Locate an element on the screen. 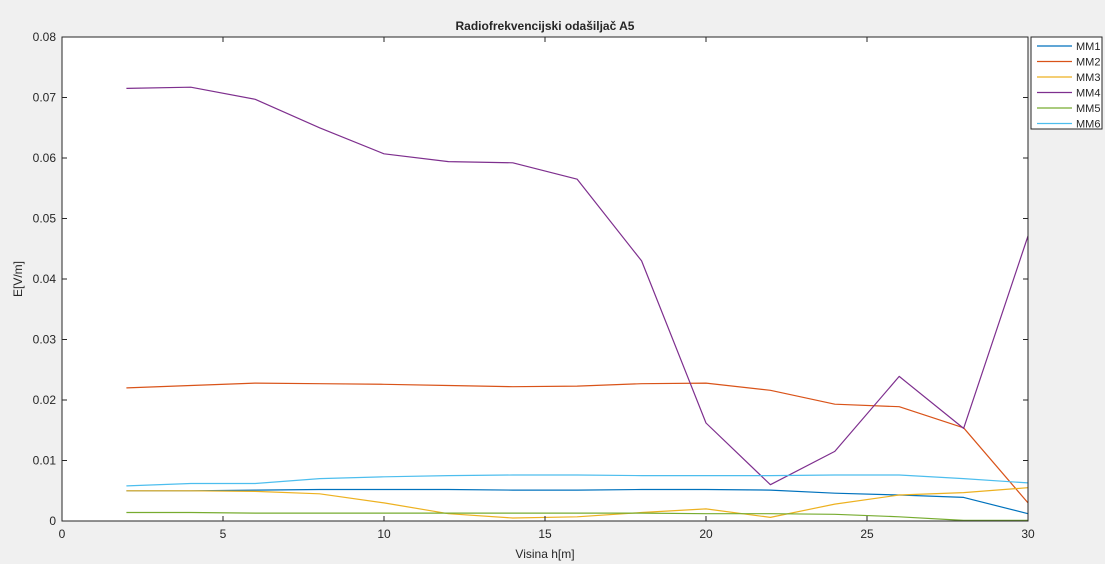 The image size is (1105, 564). legend: MM1 MM2 MM3 MM4 MM5 MM6 is located at coordinates (1066, 83).